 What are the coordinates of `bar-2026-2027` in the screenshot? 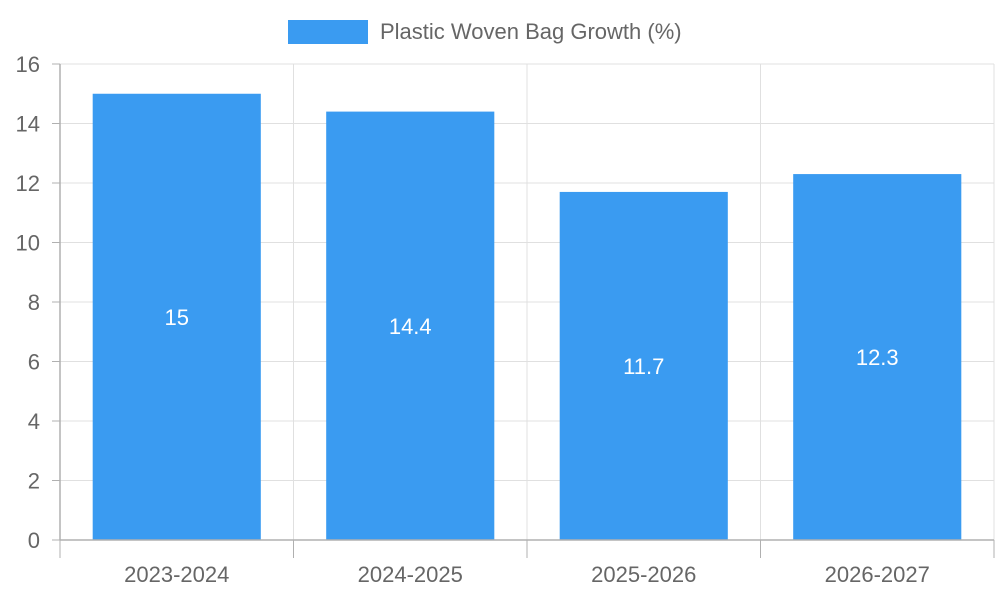 It's located at (877, 357).